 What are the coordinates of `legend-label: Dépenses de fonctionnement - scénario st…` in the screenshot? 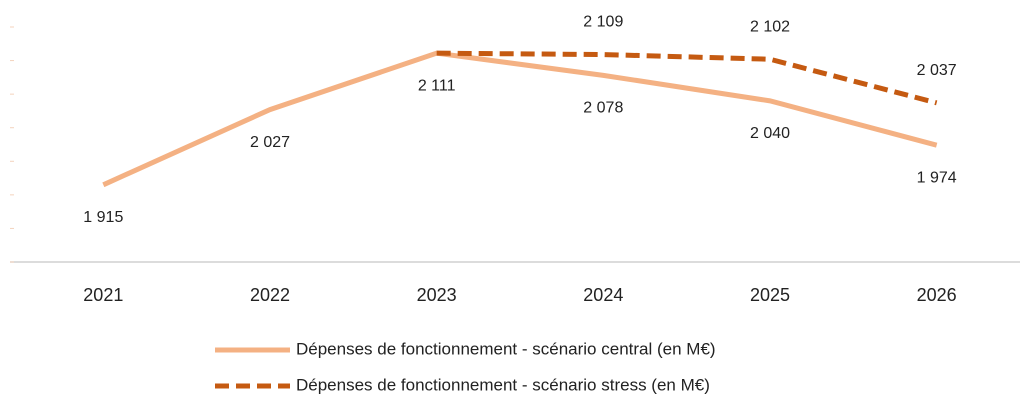 It's located at (503, 384).